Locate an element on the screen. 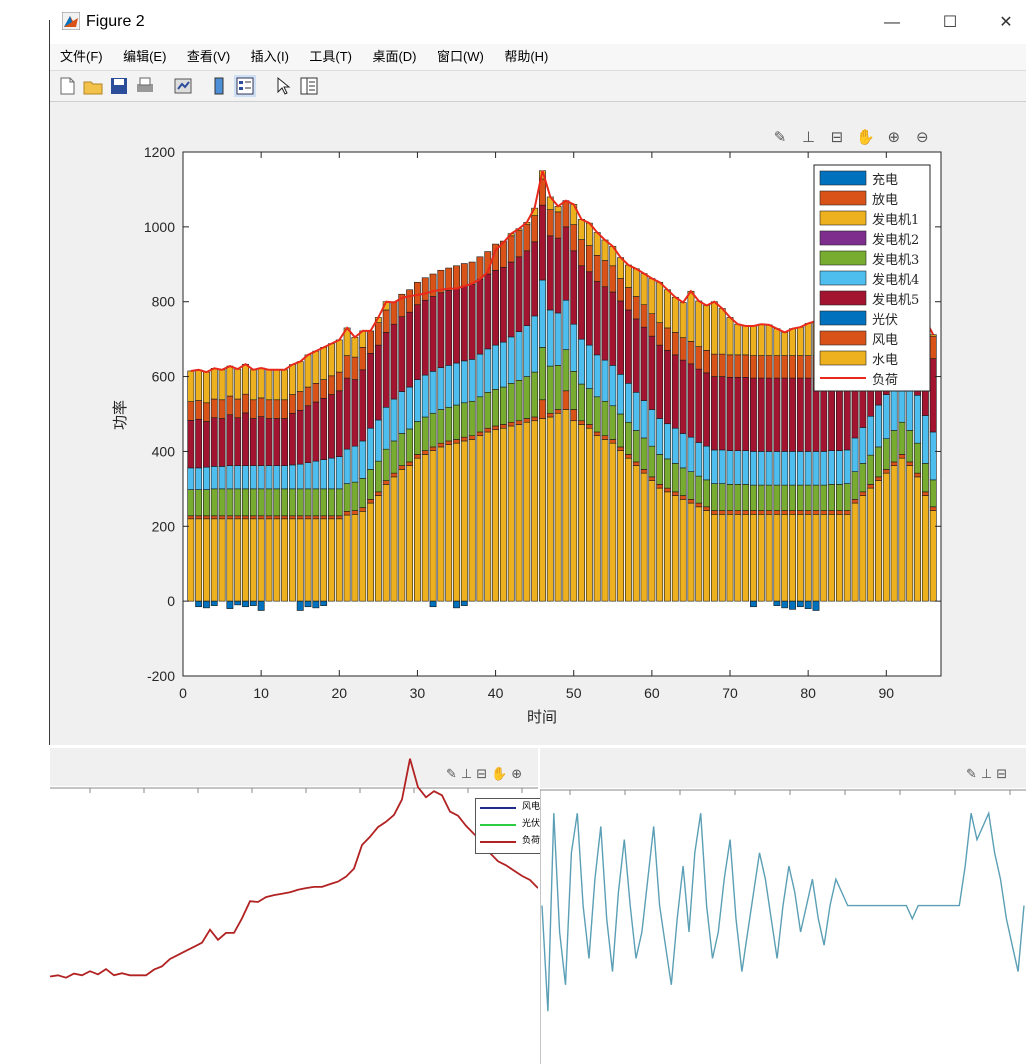 Image resolution: width=1026 pixels, height=1064 pixels. pan-icon: ✋ is located at coordinates (865, 137).